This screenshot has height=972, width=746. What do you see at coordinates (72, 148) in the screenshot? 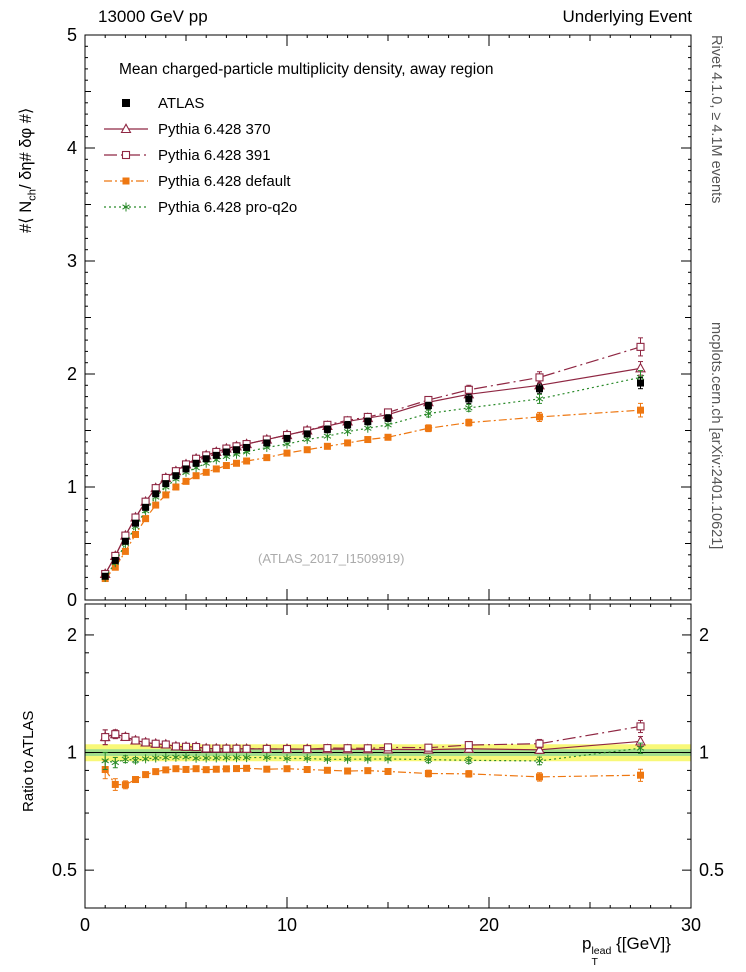
I see `svg-text: 4` at bounding box center [72, 148].